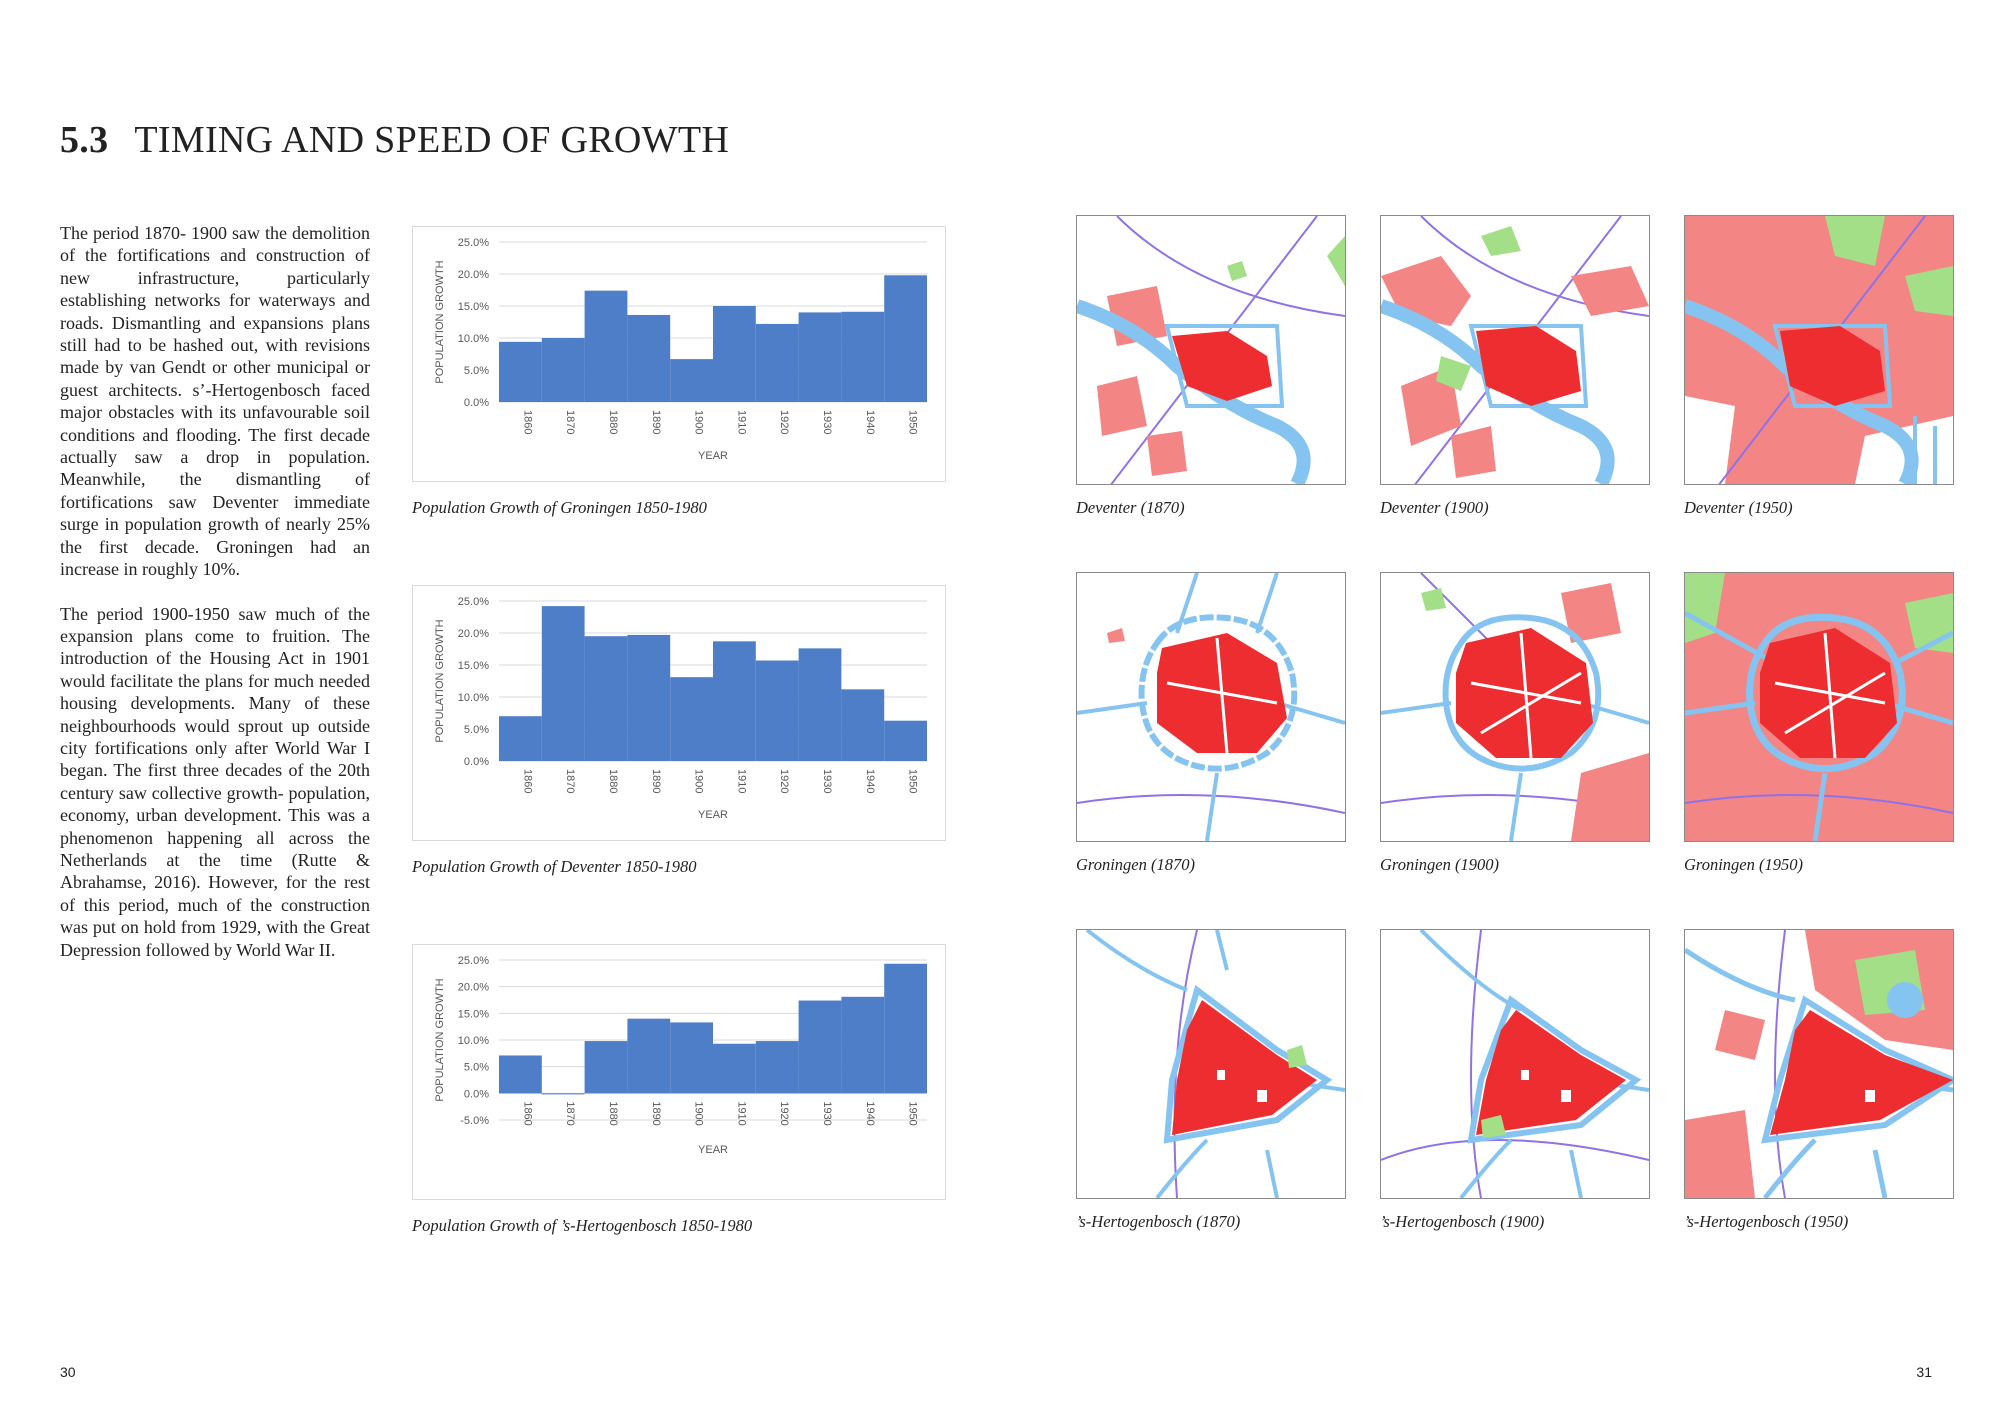 Image resolution: width=2000 pixels, height=1414 pixels. Describe the element at coordinates (84, 140) in the screenshot. I see `section-number: 5.3` at that location.